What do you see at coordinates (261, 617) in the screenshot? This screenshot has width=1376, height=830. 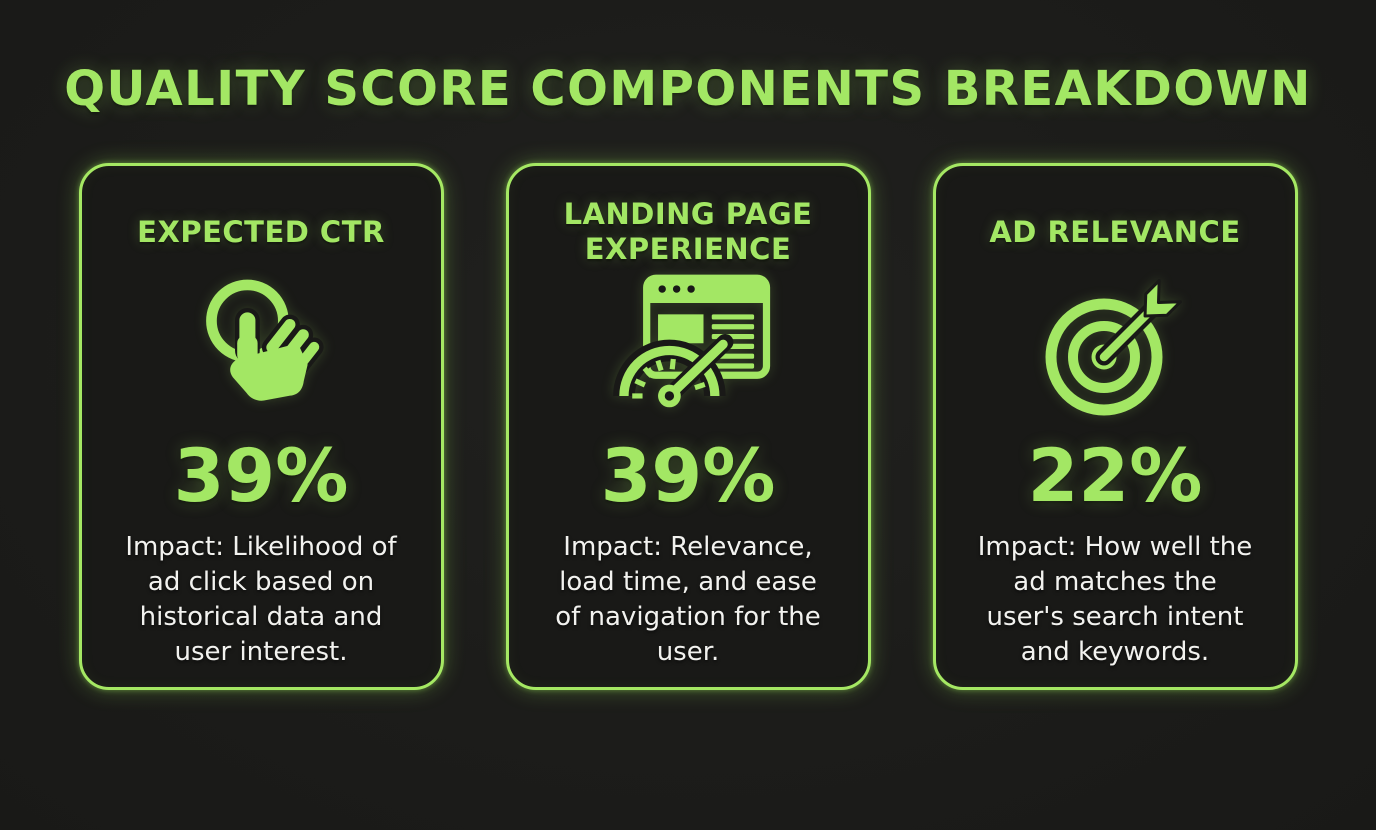 I see `impact-line: historical data and` at bounding box center [261, 617].